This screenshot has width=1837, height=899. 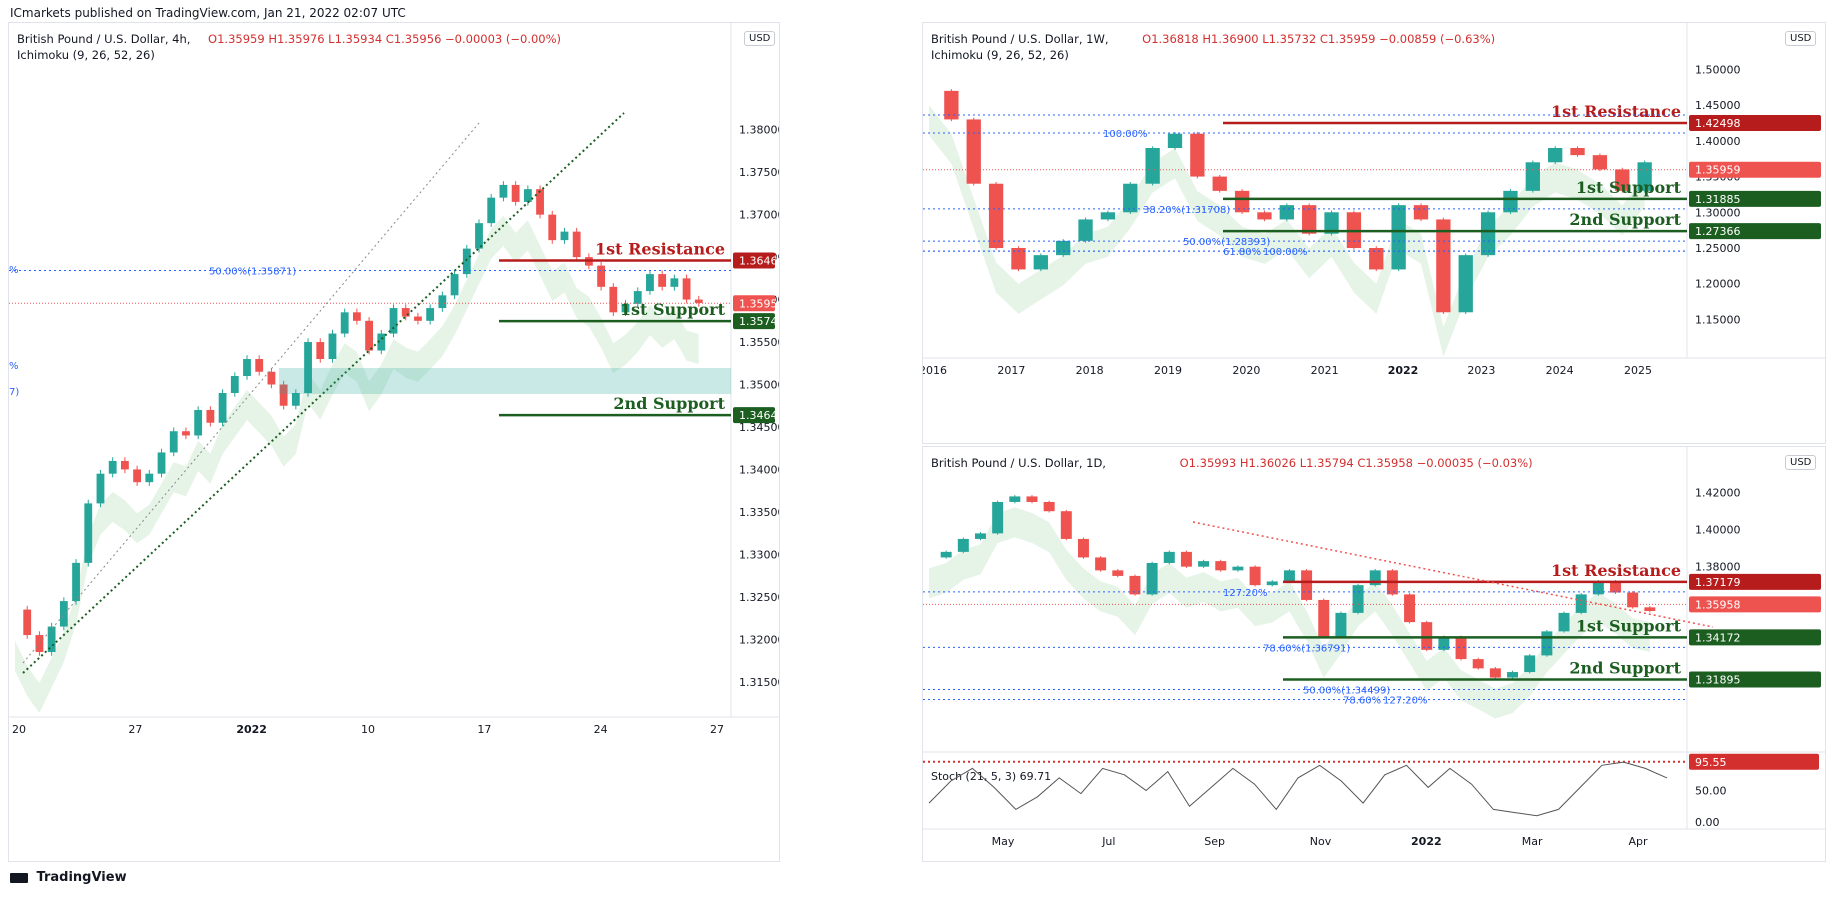 What do you see at coordinates (135, 729) in the screenshot?
I see `x-tick-label: 27` at bounding box center [135, 729].